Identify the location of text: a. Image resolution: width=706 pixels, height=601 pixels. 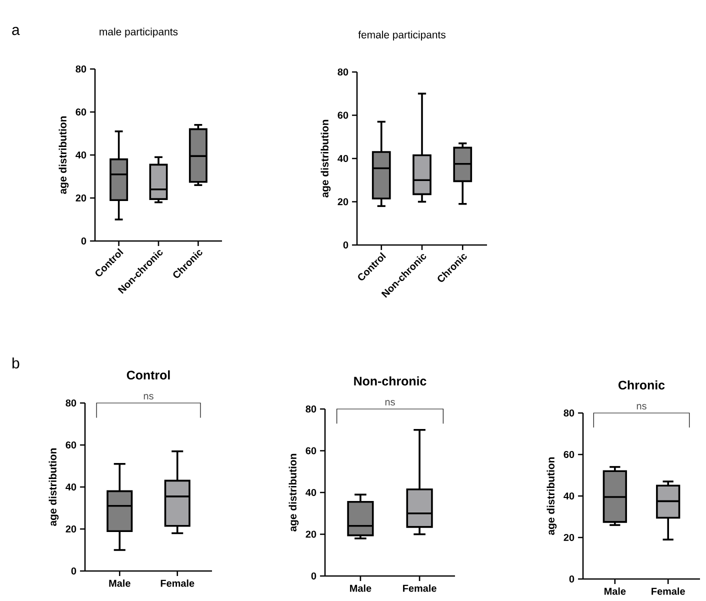
(16, 31).